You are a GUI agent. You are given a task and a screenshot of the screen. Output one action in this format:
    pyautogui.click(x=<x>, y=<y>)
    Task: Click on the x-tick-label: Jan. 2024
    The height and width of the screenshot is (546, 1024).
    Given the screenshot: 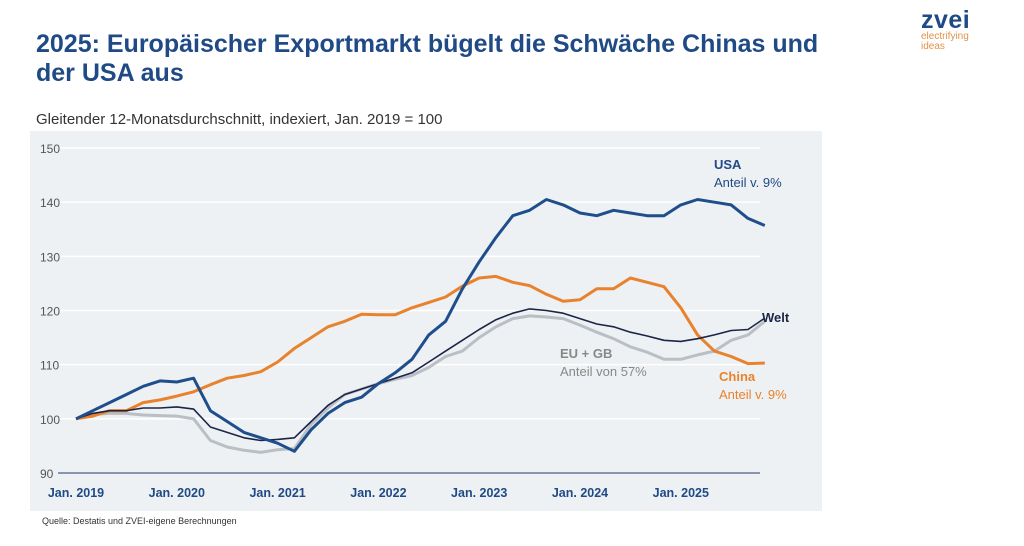 What is the action you would take?
    pyautogui.click(x=580, y=493)
    